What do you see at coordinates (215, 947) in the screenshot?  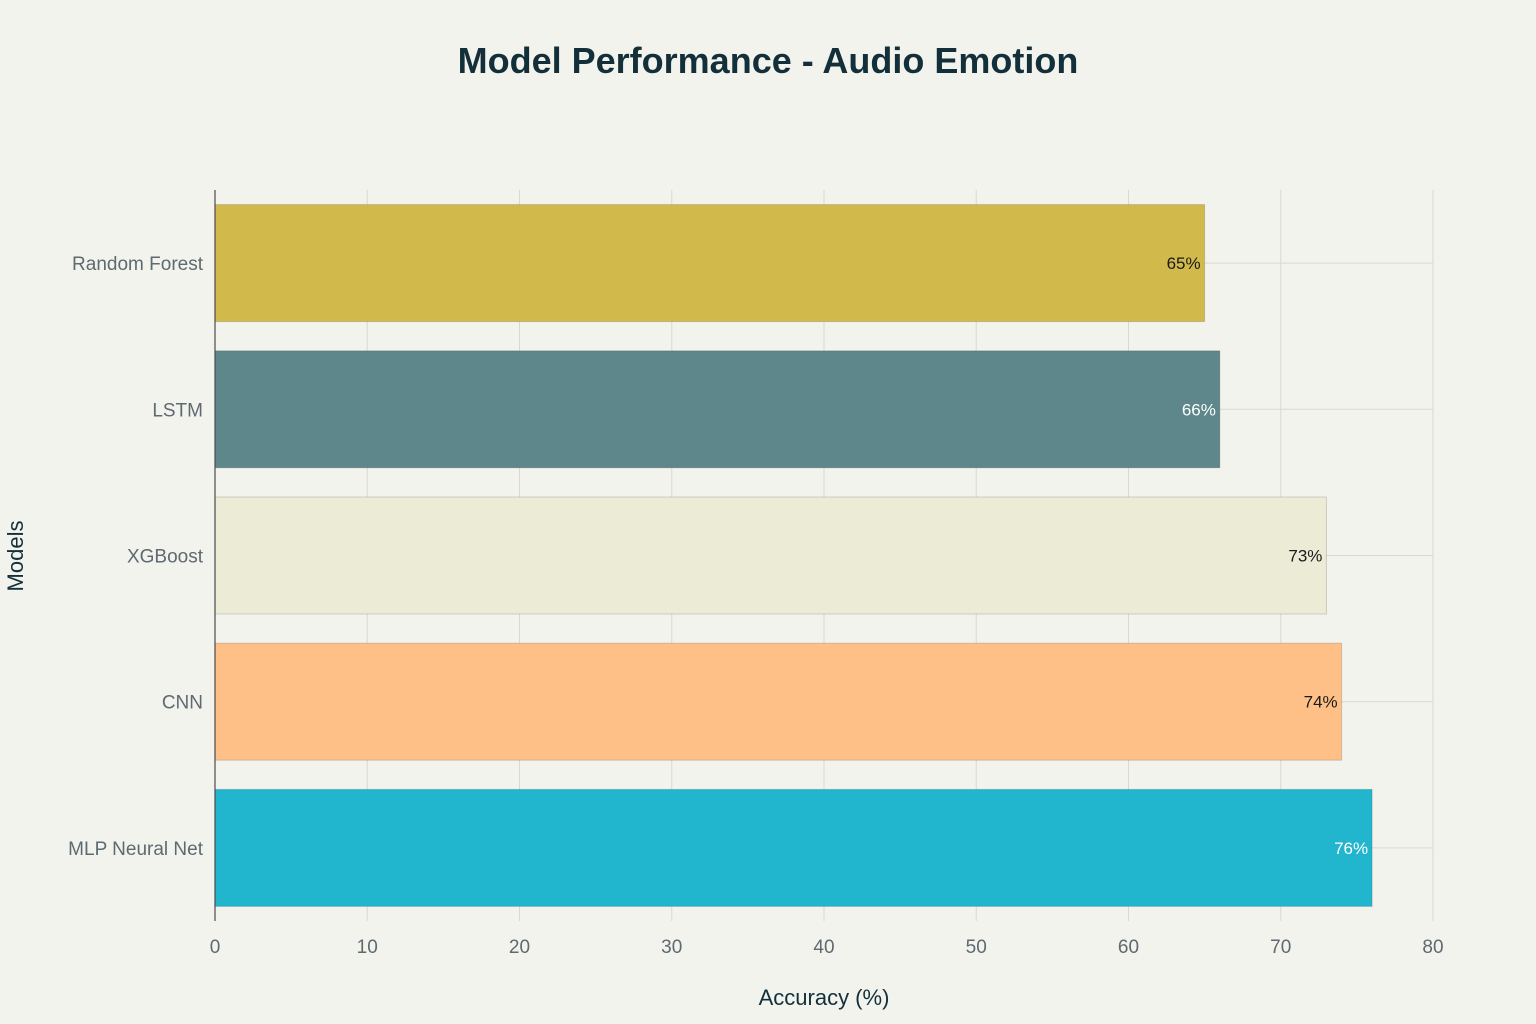 I see `x-tick-label: 0` at bounding box center [215, 947].